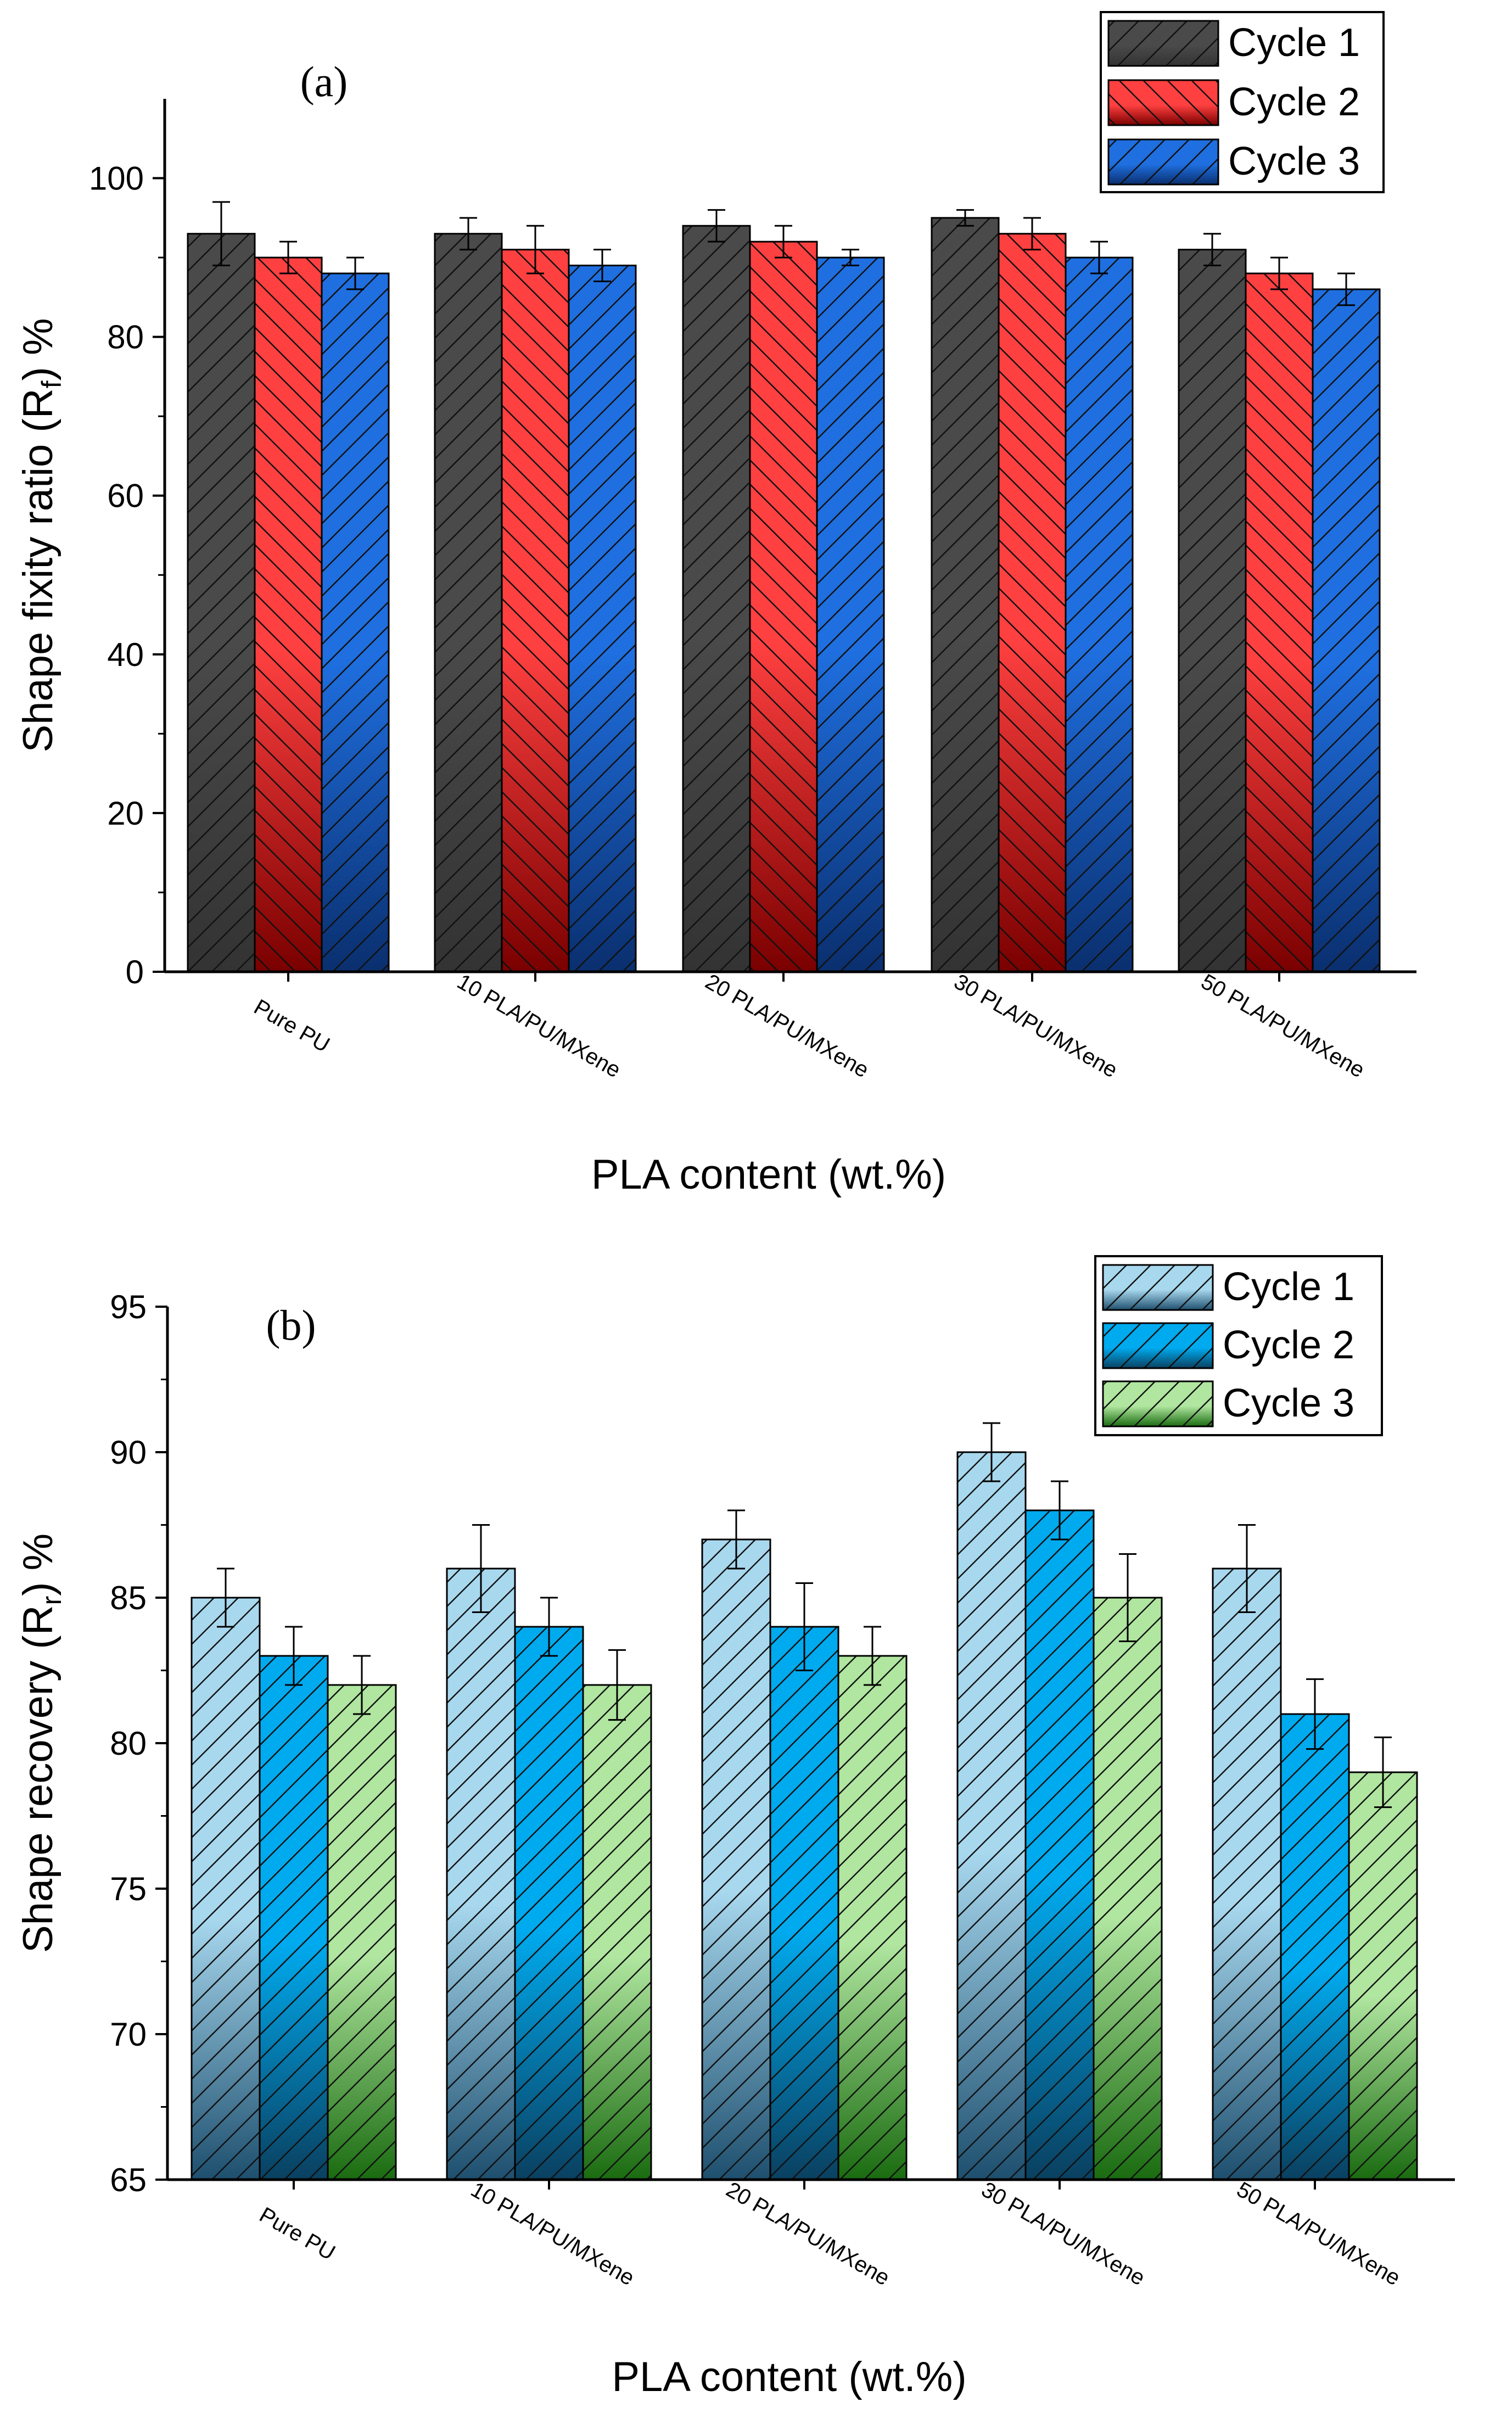 This screenshot has height=2430, width=1512. I want to click on y-tick-label: 75, so click(128, 1889).